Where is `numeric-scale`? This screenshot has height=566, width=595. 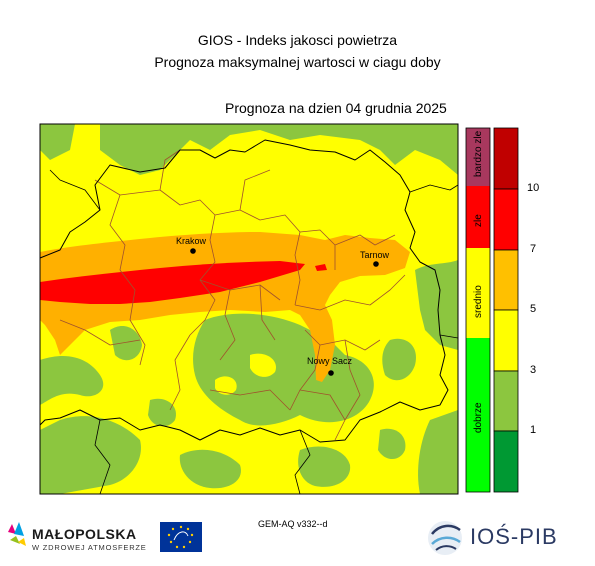 numeric-scale is located at coordinates (506, 310).